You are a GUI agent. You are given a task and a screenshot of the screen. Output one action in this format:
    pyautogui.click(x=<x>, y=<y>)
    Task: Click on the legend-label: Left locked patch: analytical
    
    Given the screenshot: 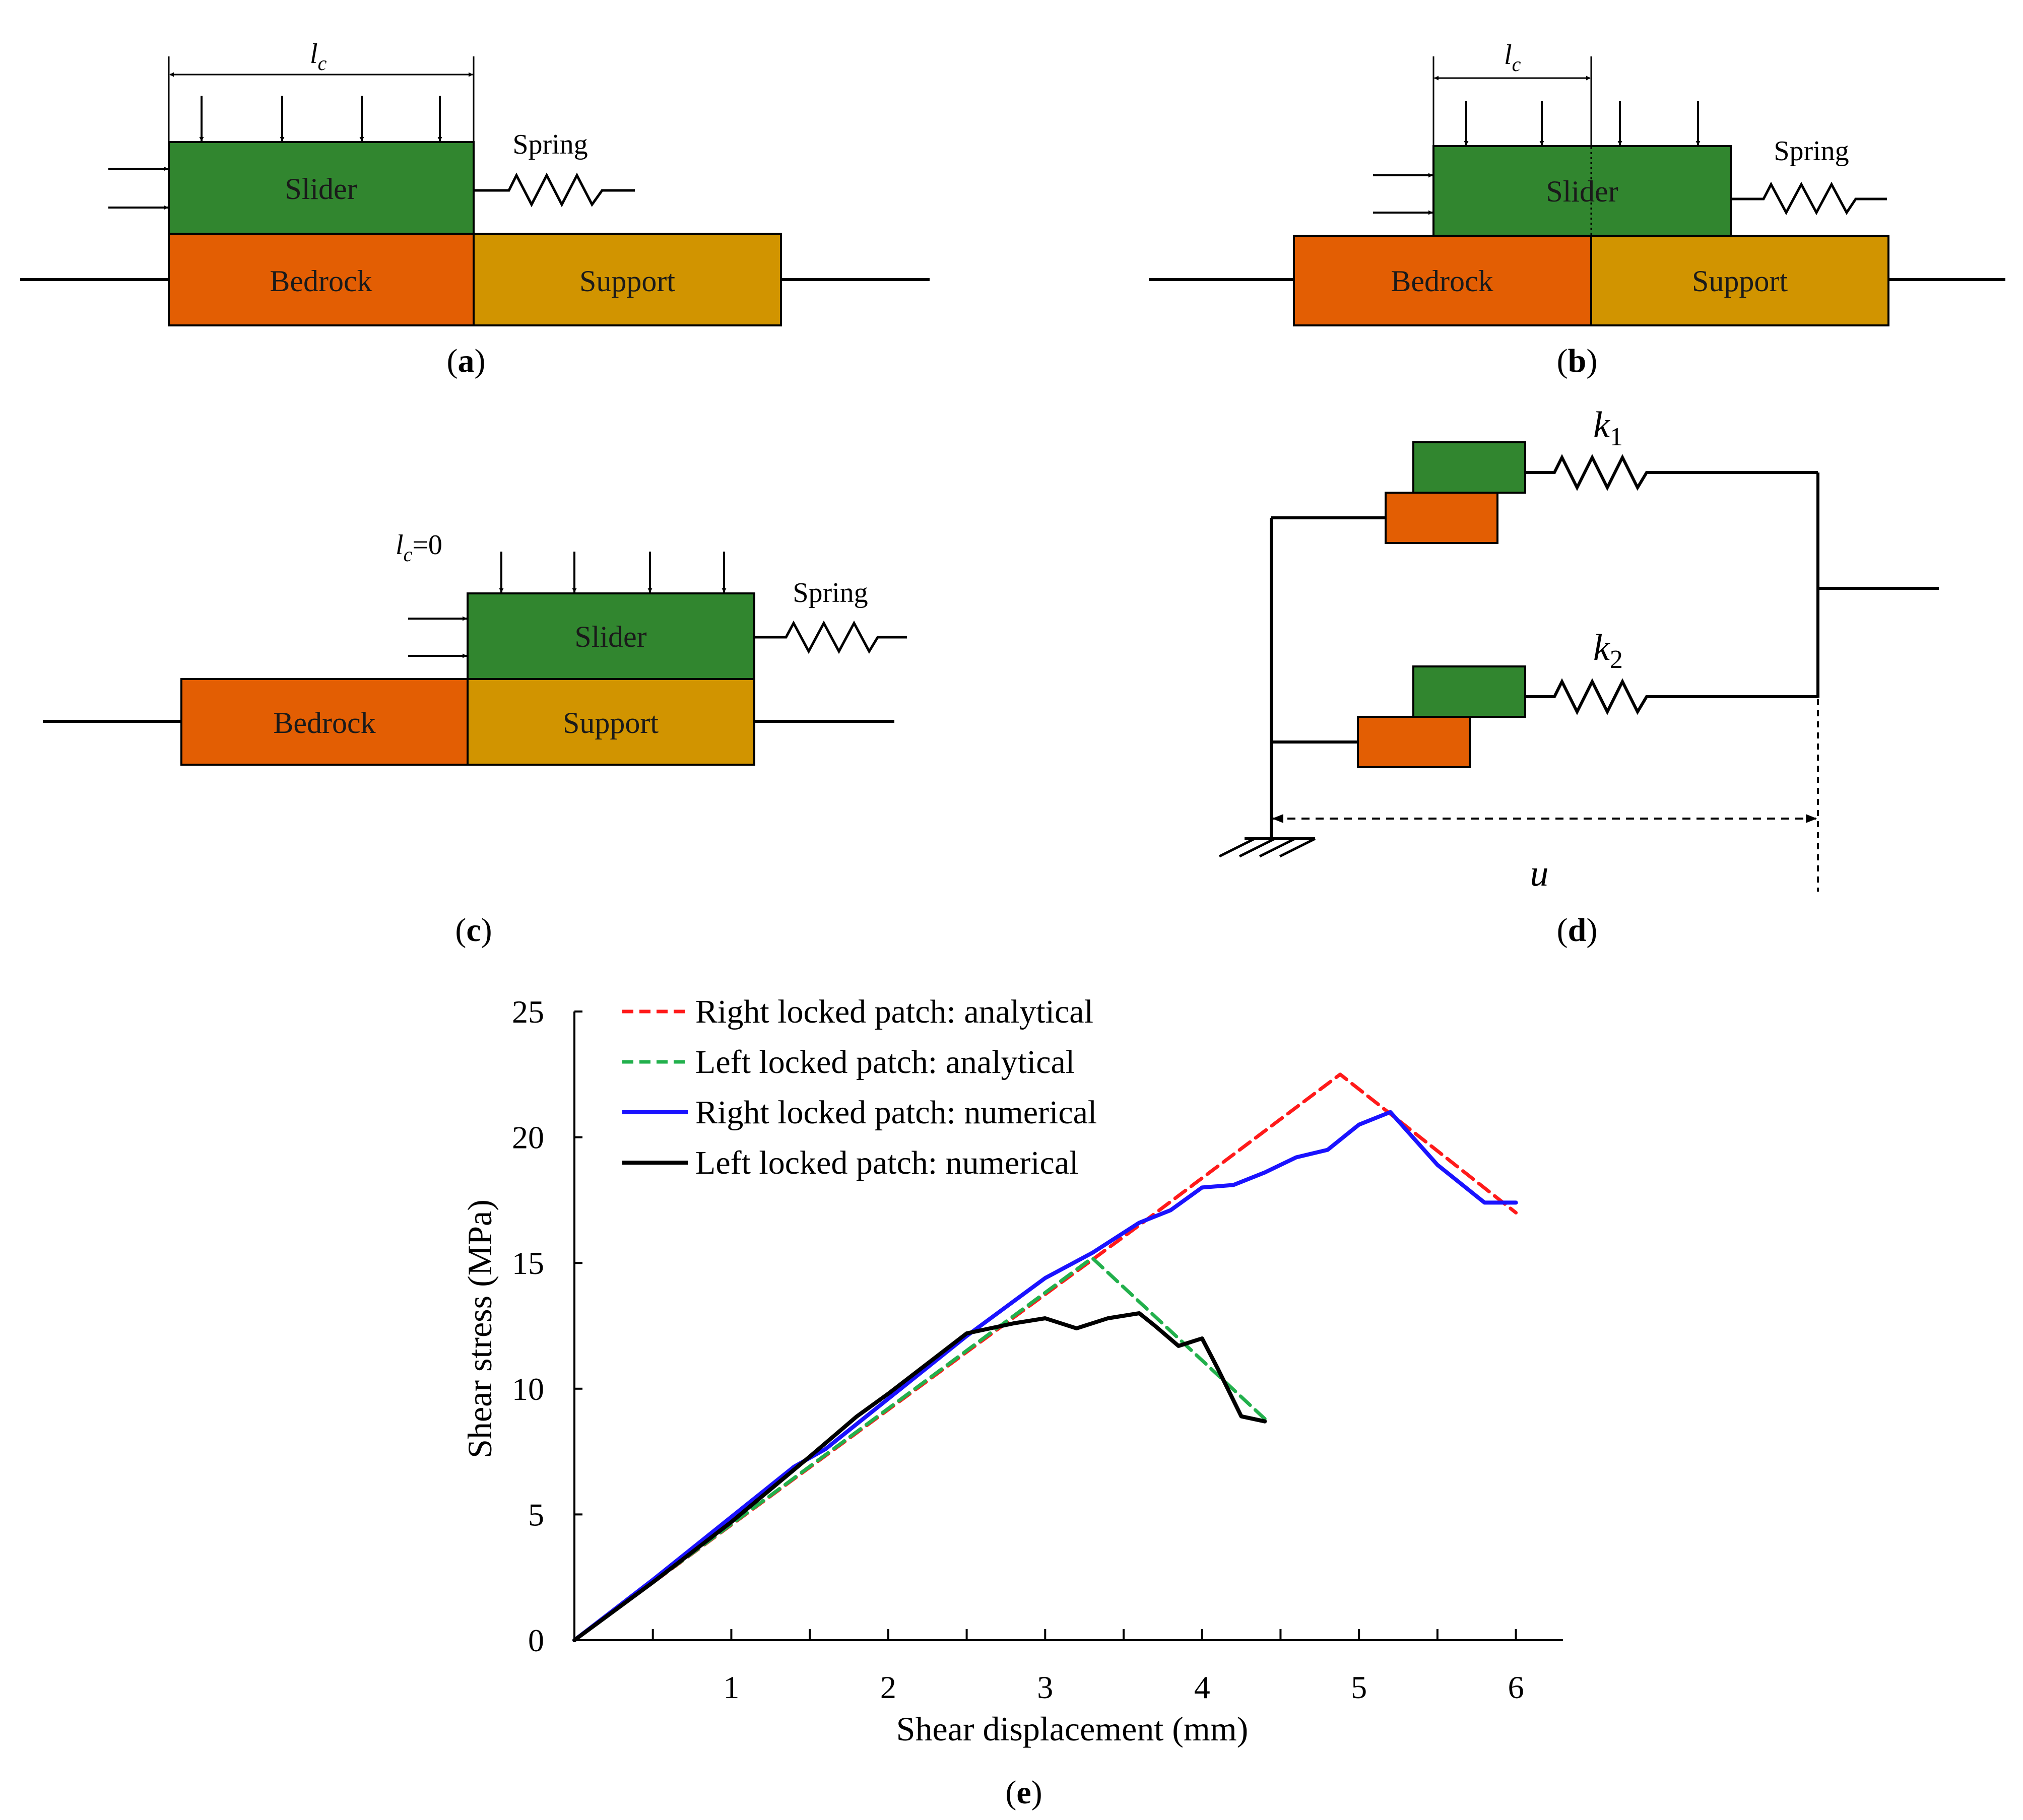 What is the action you would take?
    pyautogui.click(x=885, y=1062)
    